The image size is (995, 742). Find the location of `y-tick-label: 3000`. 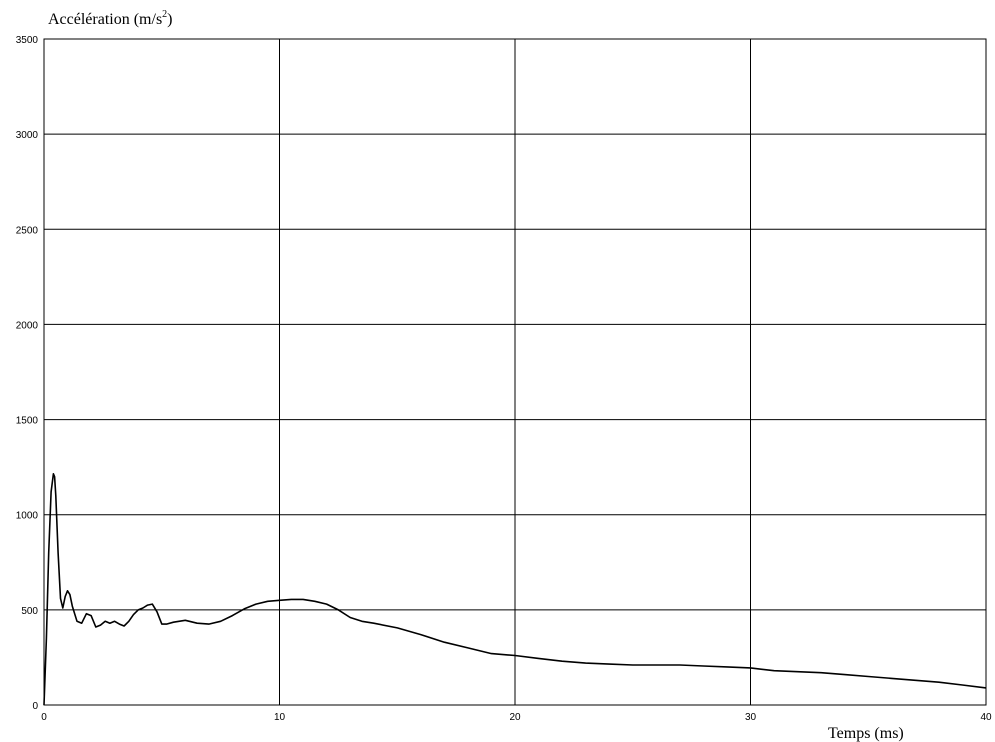

y-tick-label: 3000 is located at coordinates (27, 135).